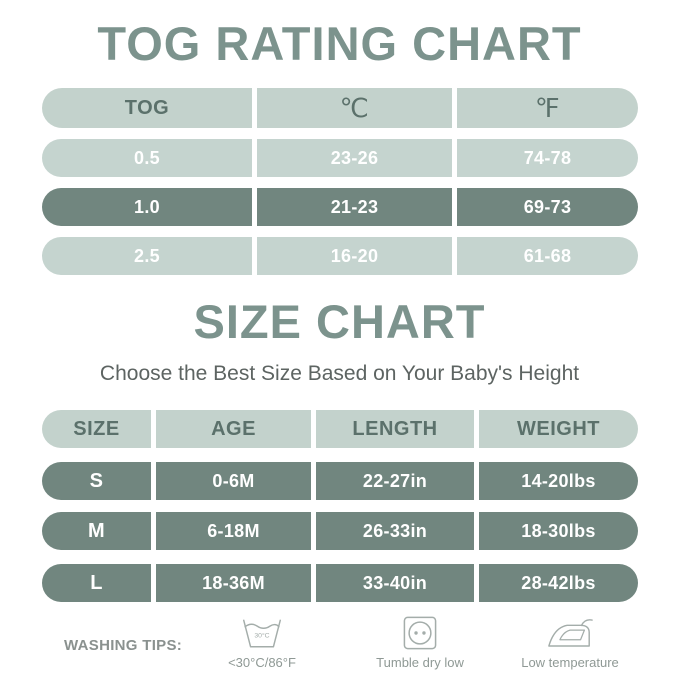 This screenshot has width=679, height=679. I want to click on washing-tip-wash: 30°C <30°C/86°F, so click(262, 641).